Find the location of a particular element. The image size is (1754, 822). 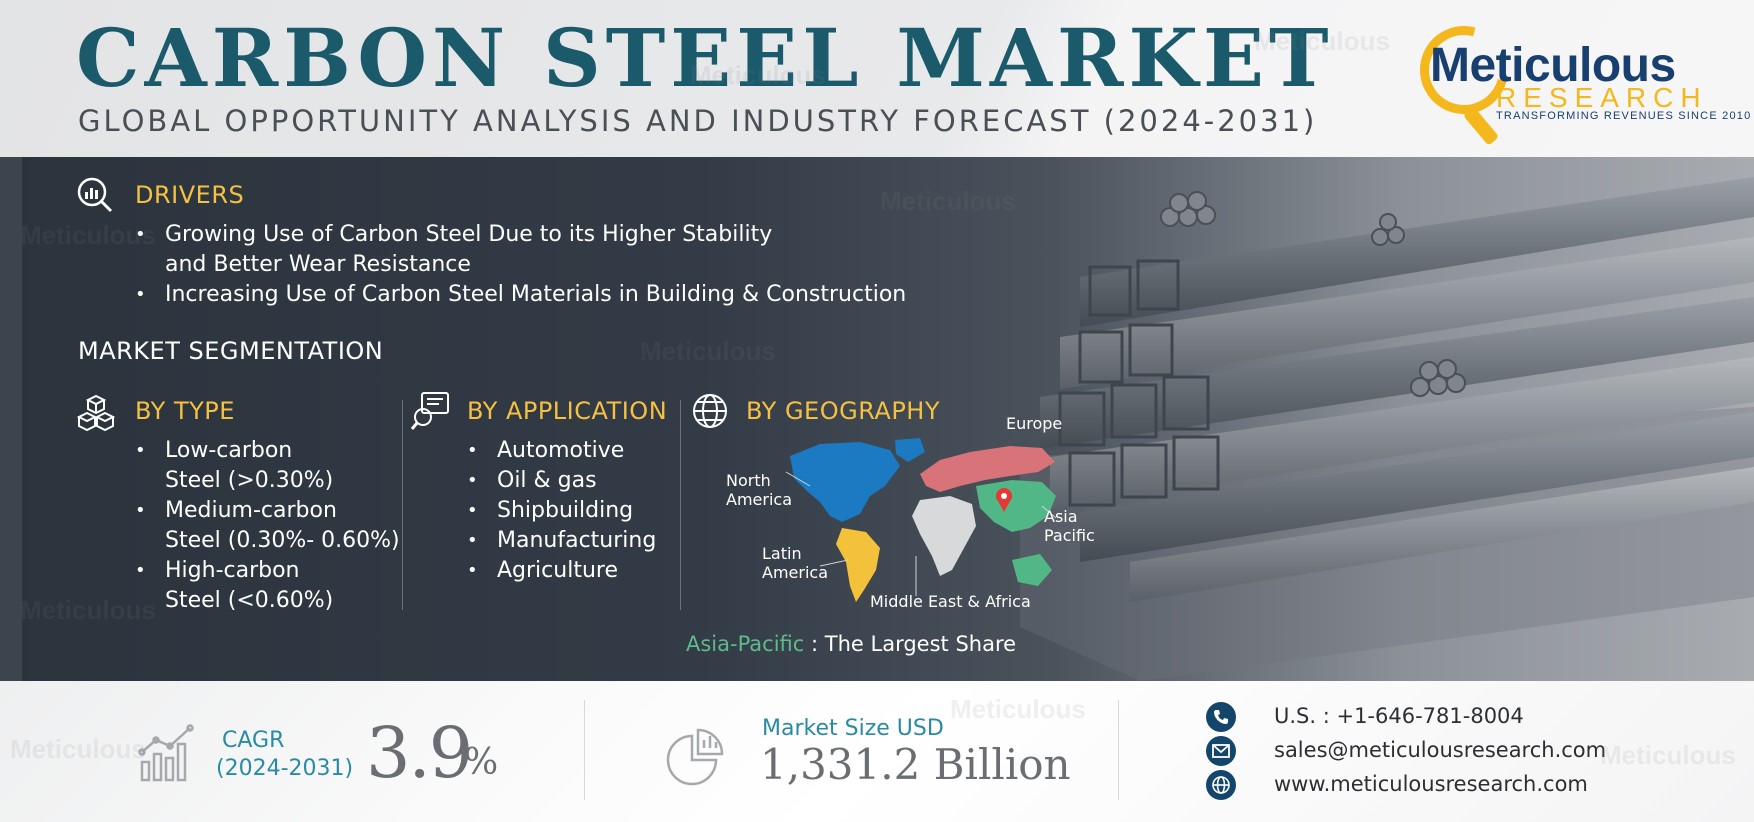

list-item: and Better Wear Resistance is located at coordinates (519, 265).